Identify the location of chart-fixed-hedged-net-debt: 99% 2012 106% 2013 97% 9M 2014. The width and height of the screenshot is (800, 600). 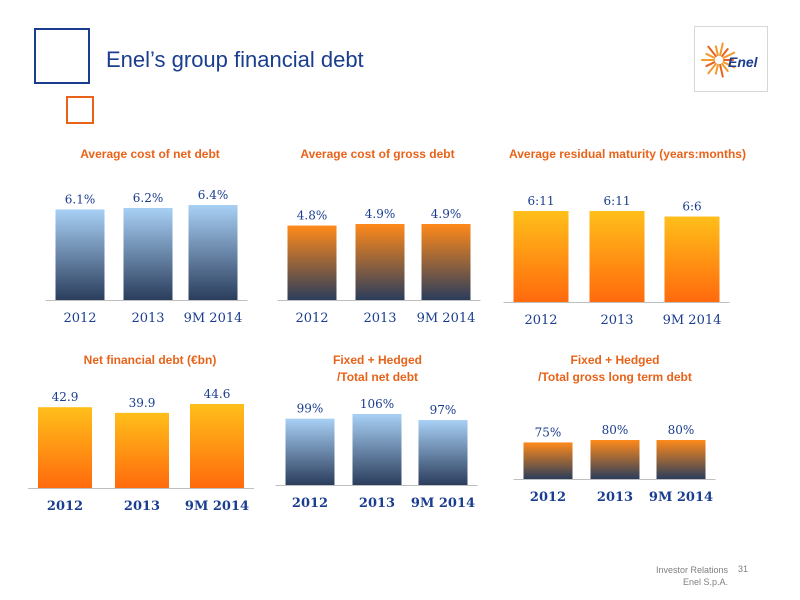
(376, 454).